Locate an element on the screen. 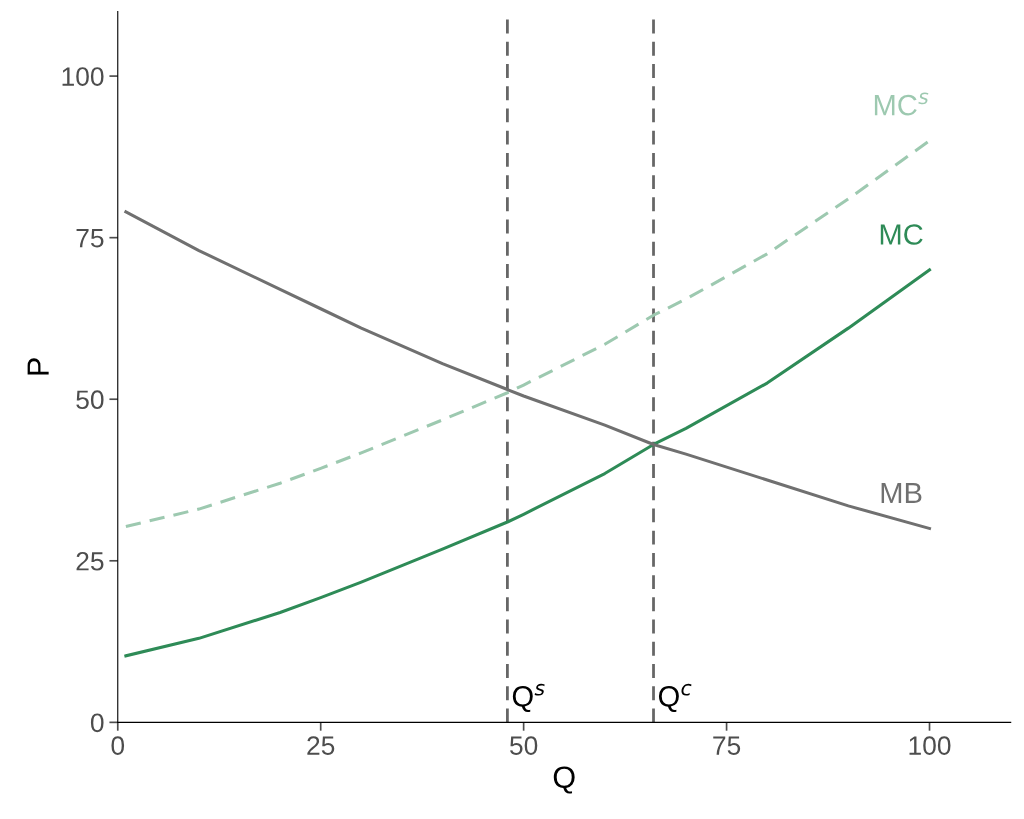 The image size is (1024, 819). y-tick-label: 50 is located at coordinates (90, 400).